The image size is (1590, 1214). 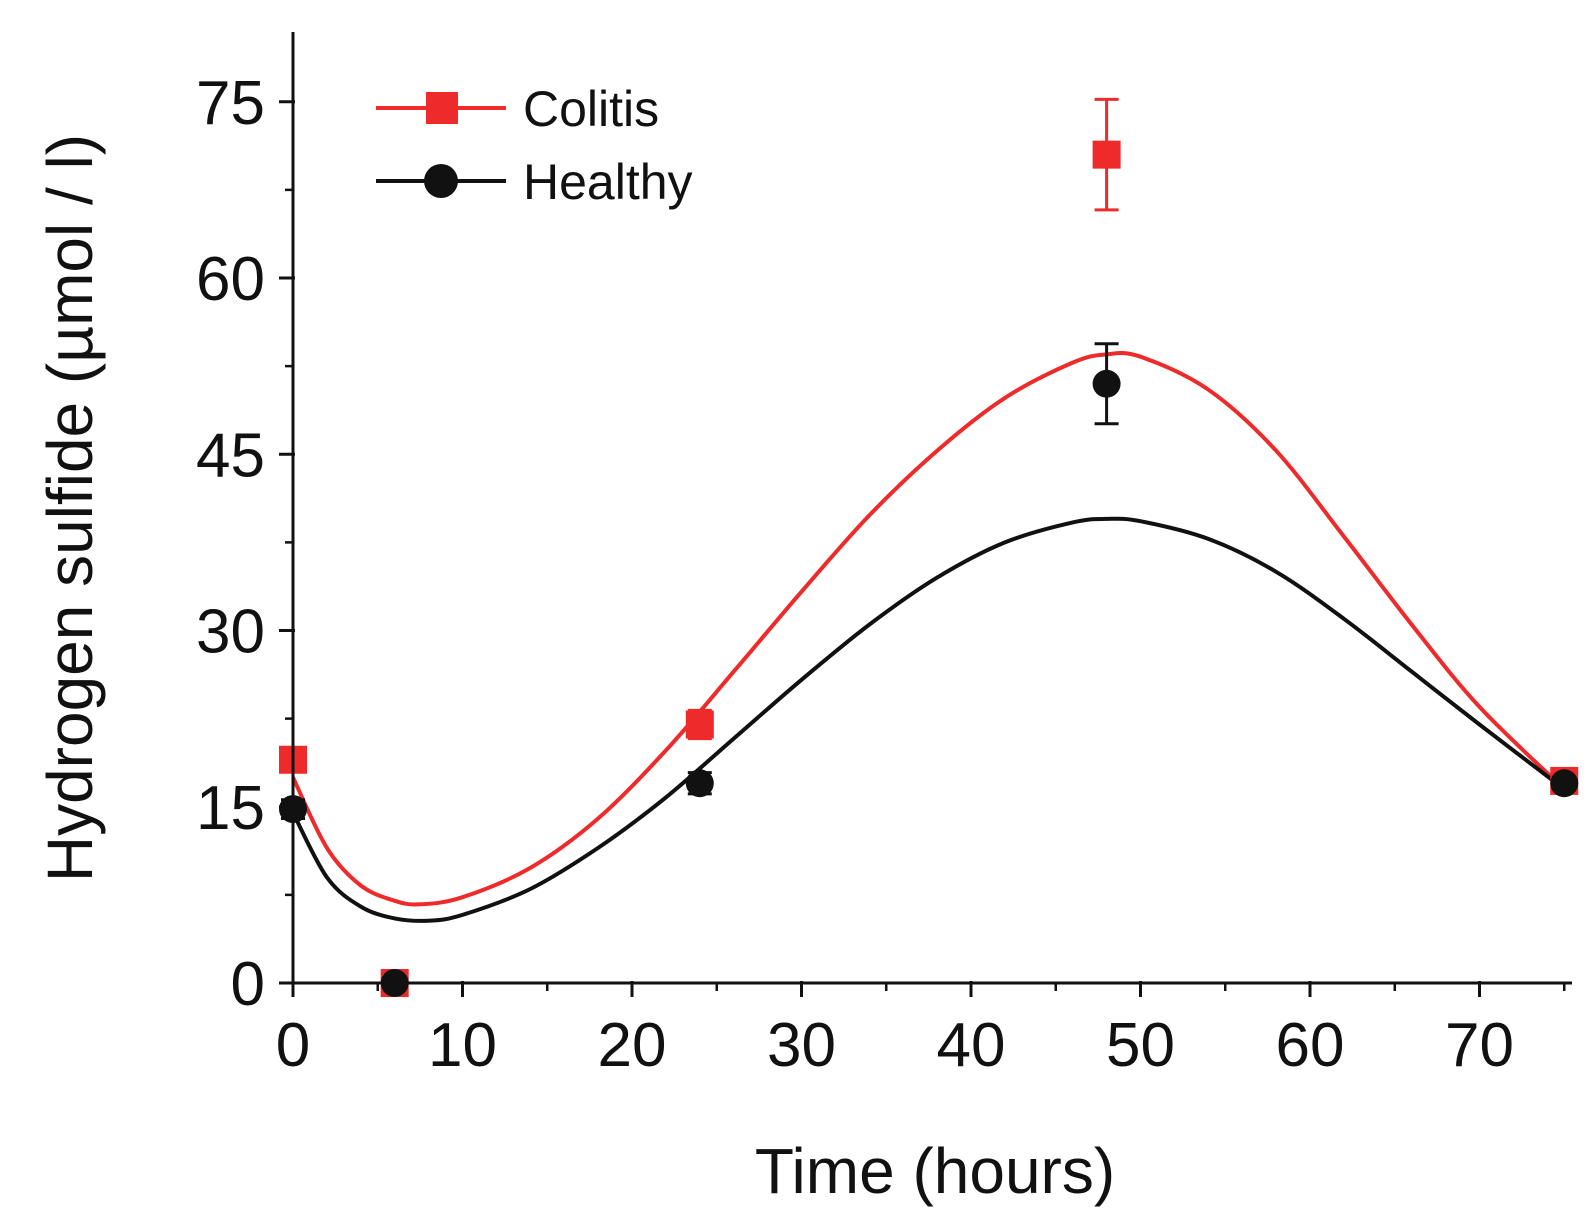 I want to click on y-tick-label: 75, so click(x=230, y=103).